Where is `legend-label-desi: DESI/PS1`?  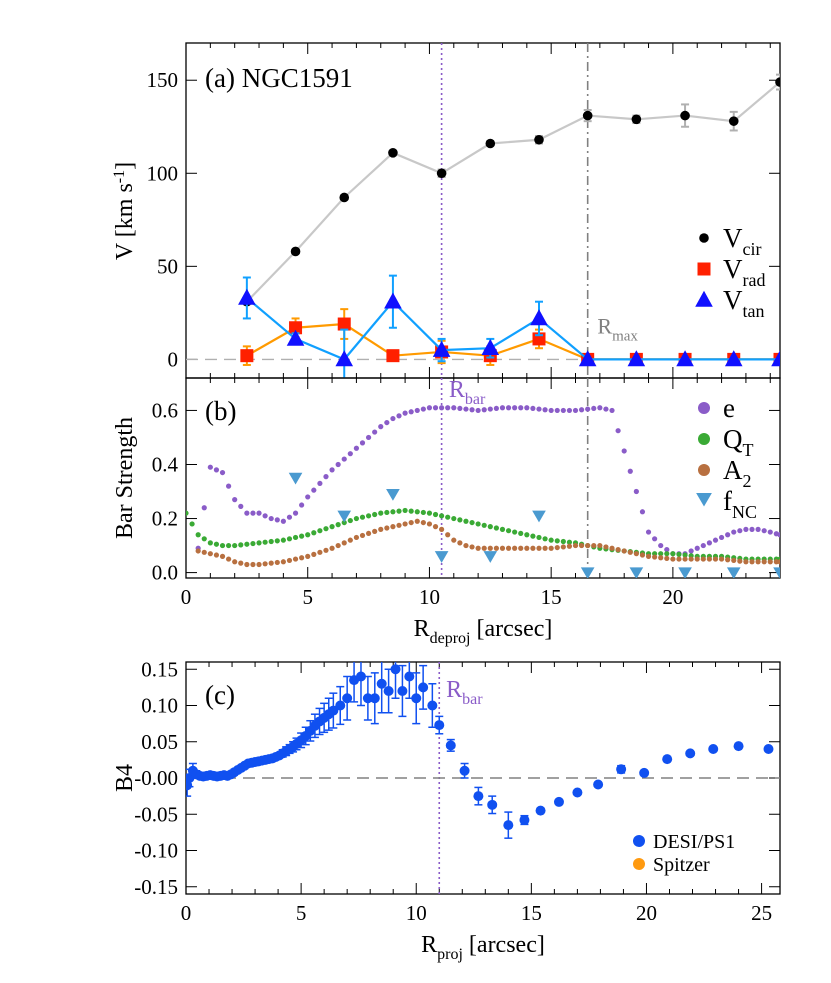
legend-label-desi: DESI/PS1 is located at coordinates (694, 842).